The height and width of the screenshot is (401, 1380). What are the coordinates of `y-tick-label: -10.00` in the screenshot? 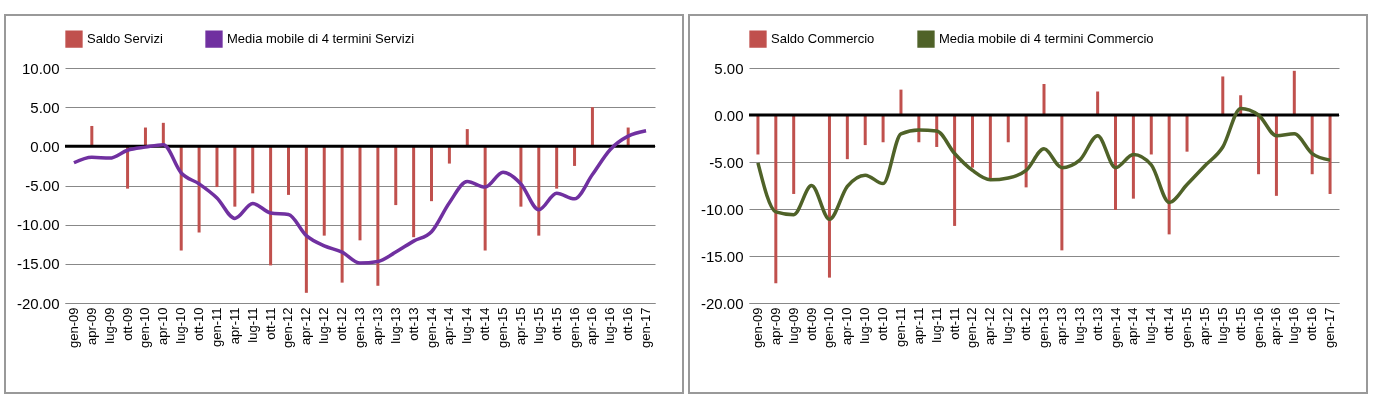 It's located at (722, 209).